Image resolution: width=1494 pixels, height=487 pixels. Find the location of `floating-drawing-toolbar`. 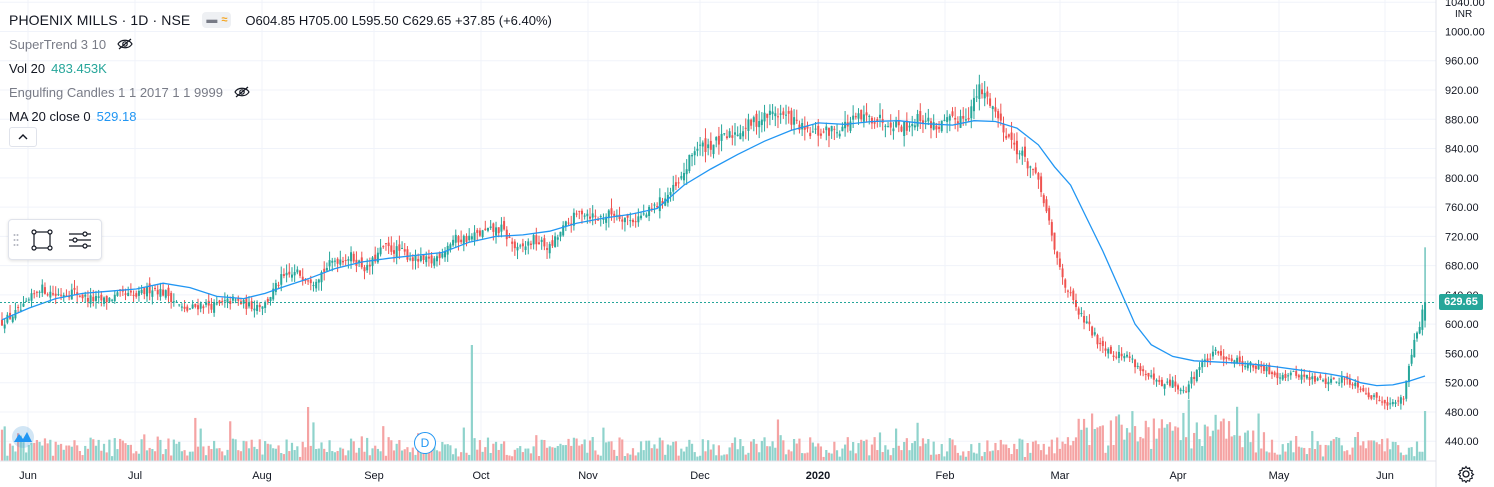

floating-drawing-toolbar is located at coordinates (55, 239).